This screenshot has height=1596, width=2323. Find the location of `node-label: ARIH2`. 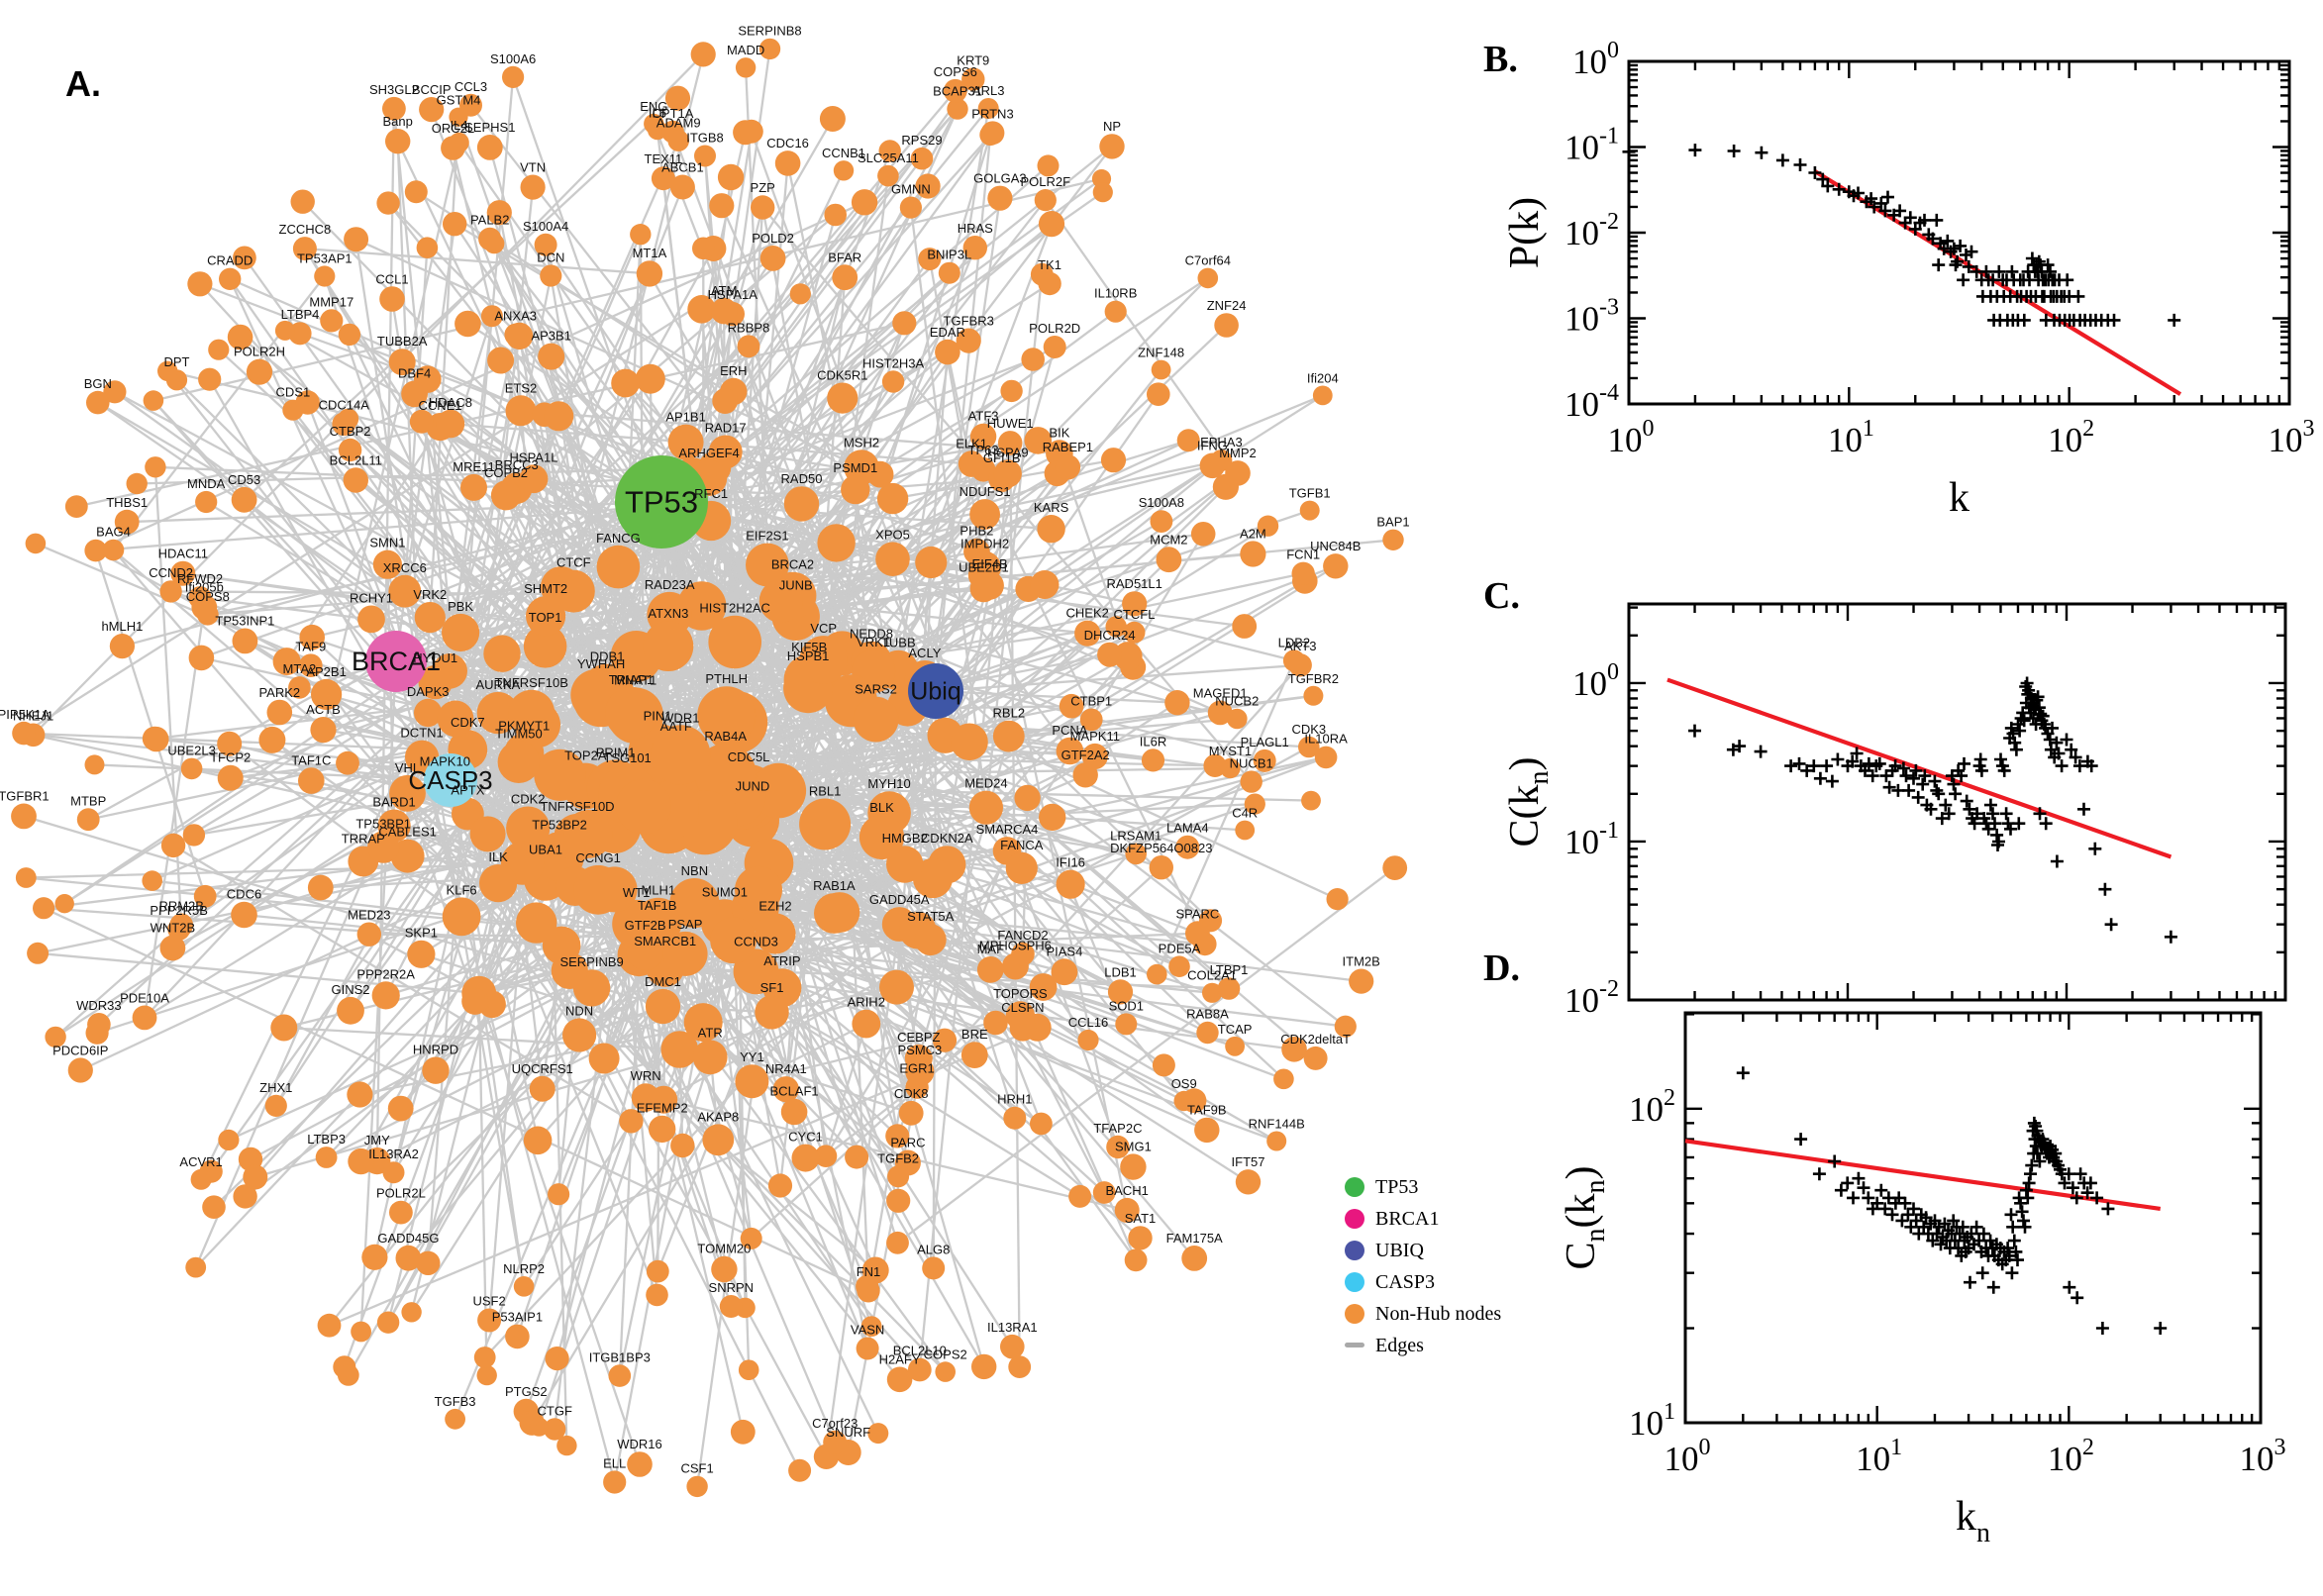

node-label: ARIH2 is located at coordinates (866, 1002).